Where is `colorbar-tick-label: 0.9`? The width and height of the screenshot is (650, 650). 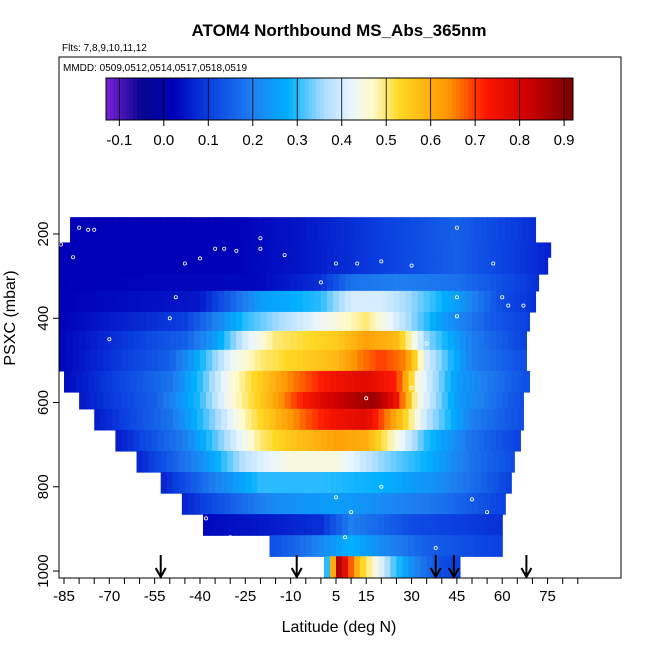 colorbar-tick-label: 0.9 is located at coordinates (564, 140).